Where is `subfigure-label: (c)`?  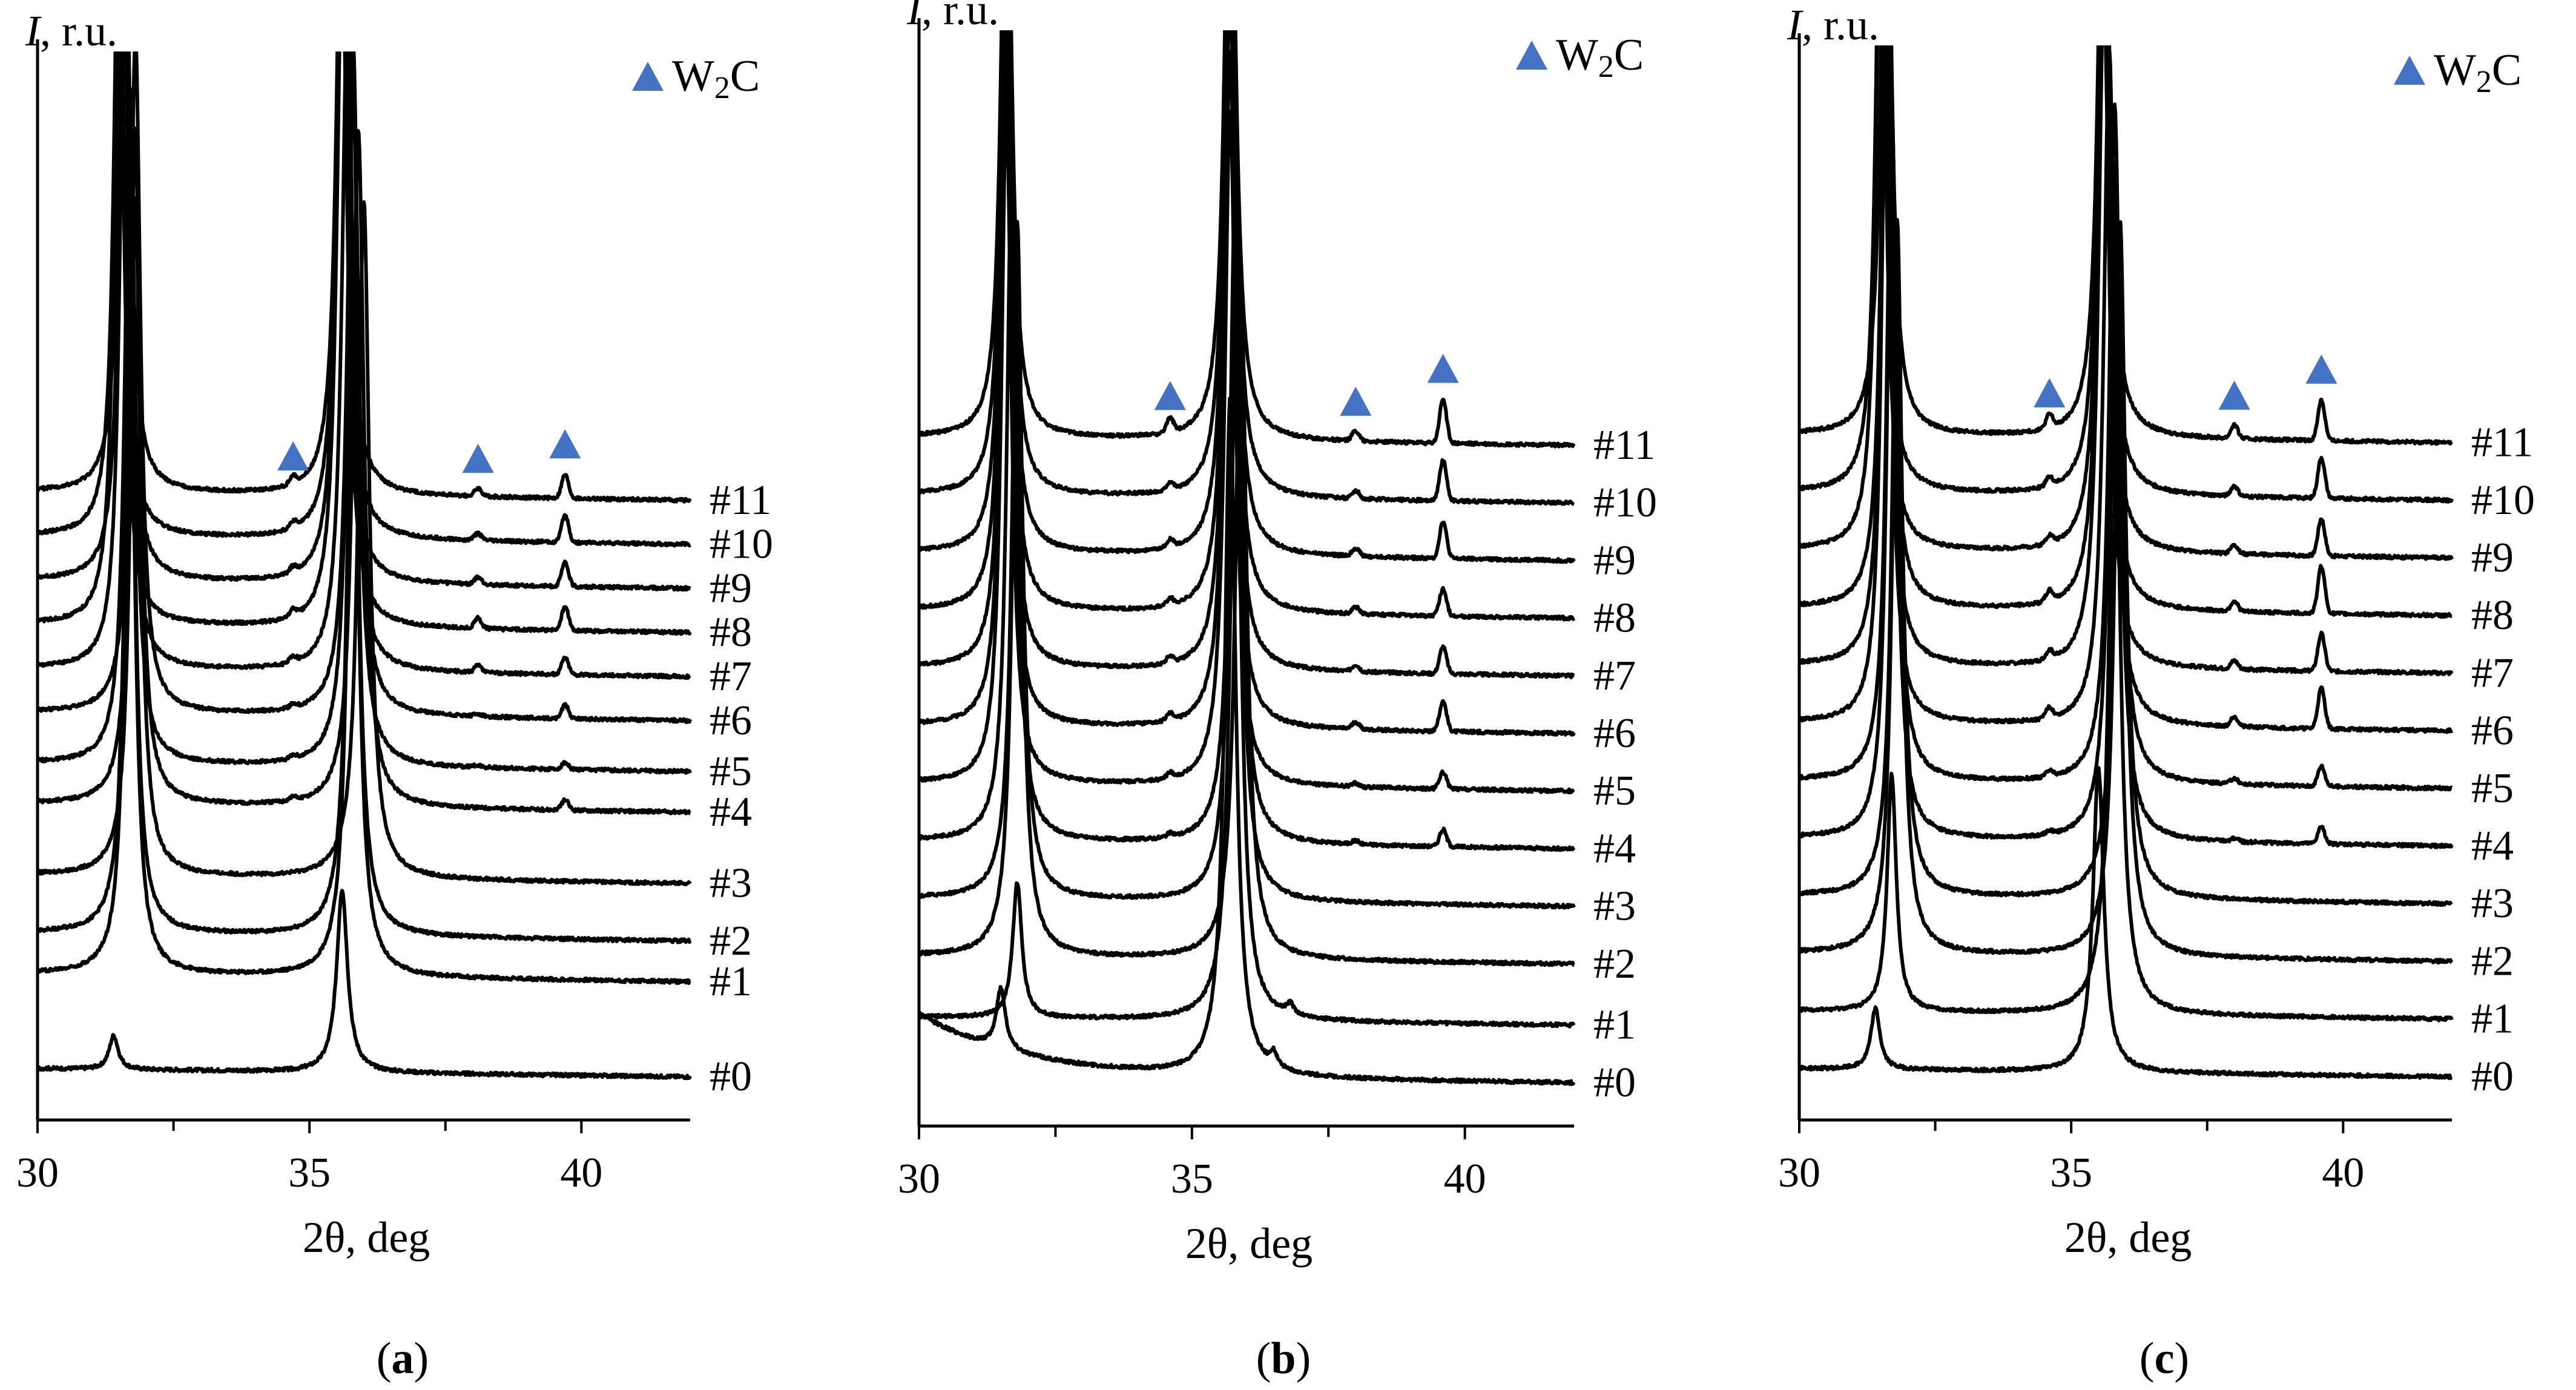 subfigure-label: (c) is located at coordinates (2164, 1358).